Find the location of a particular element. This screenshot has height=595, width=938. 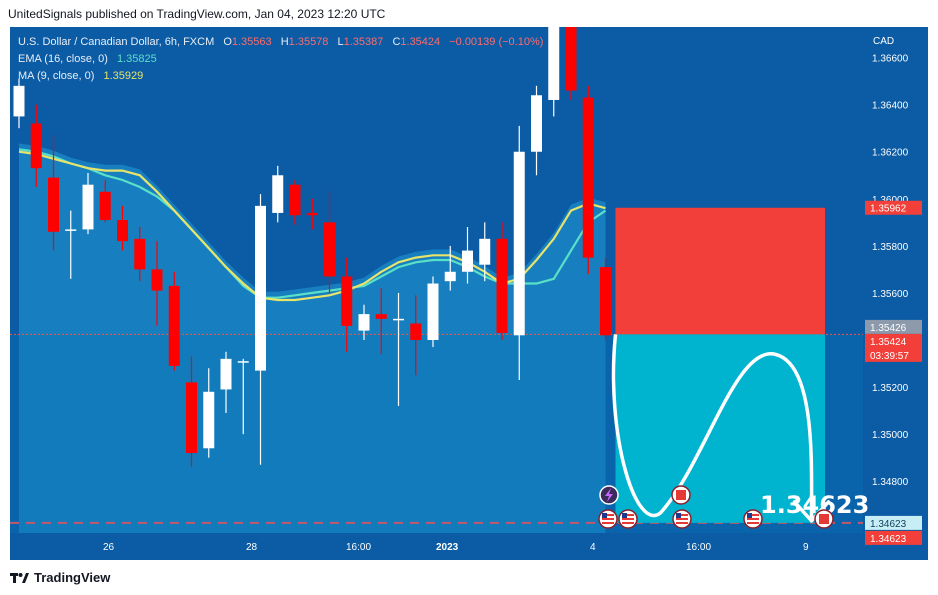

price-tick-label: 1.35800 is located at coordinates (890, 247).